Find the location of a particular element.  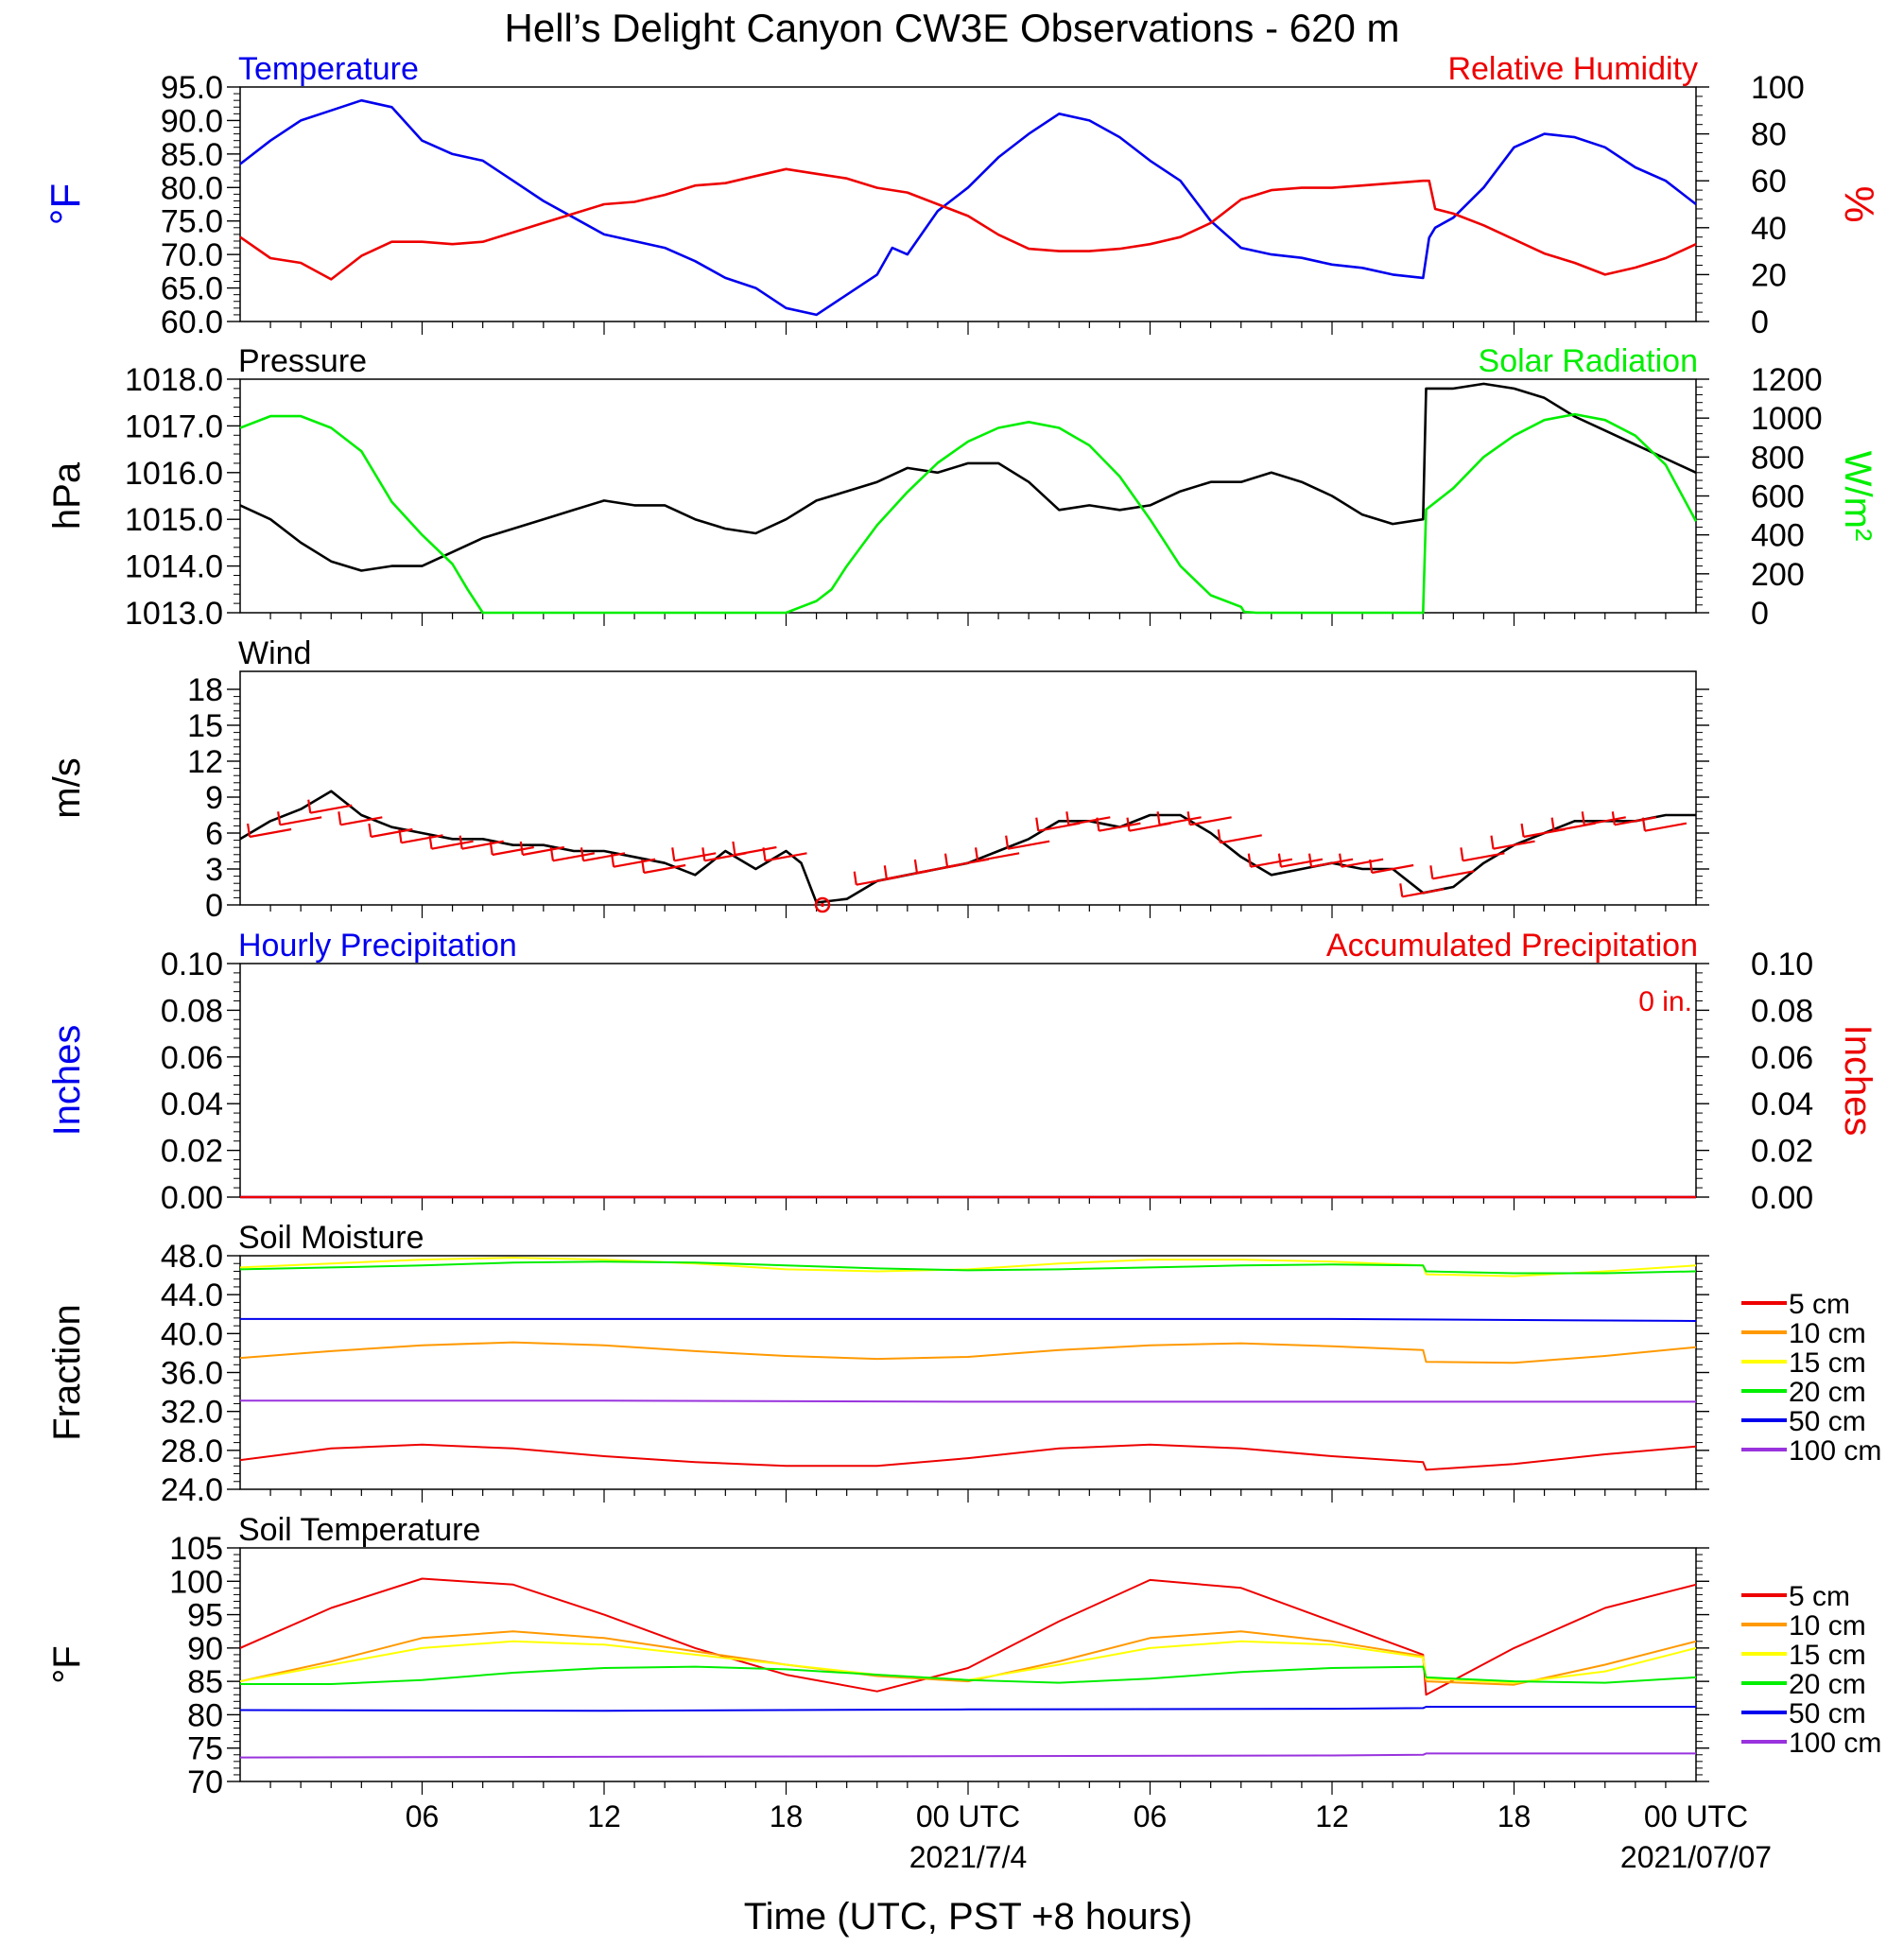

panel-title-right: Accumulated Precipitation is located at coordinates (1512, 946).